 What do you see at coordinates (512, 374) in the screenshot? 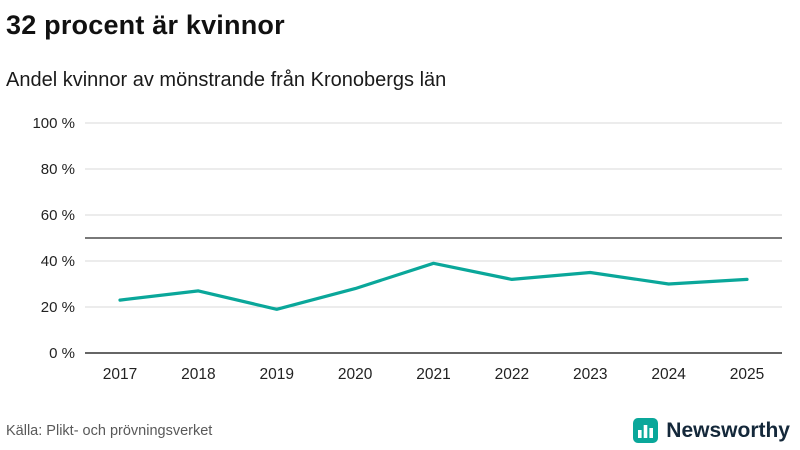
I see `svg-text: 2022` at bounding box center [512, 374].